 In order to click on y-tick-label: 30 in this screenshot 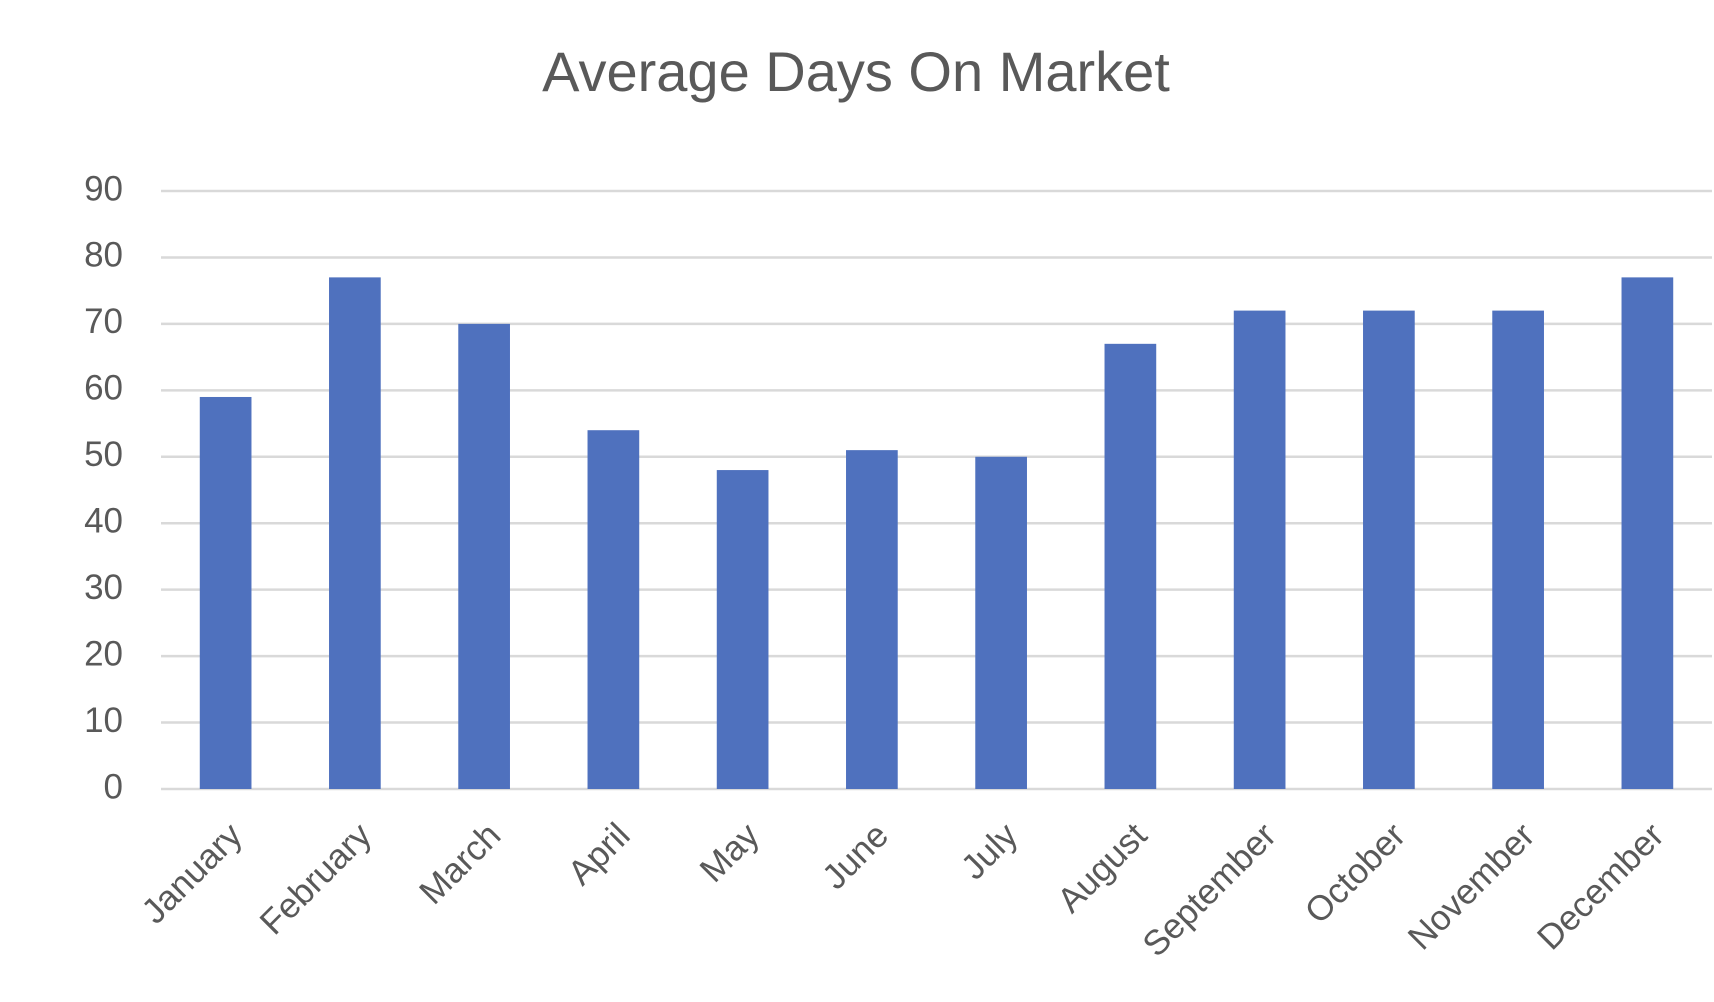, I will do `click(103, 587)`.